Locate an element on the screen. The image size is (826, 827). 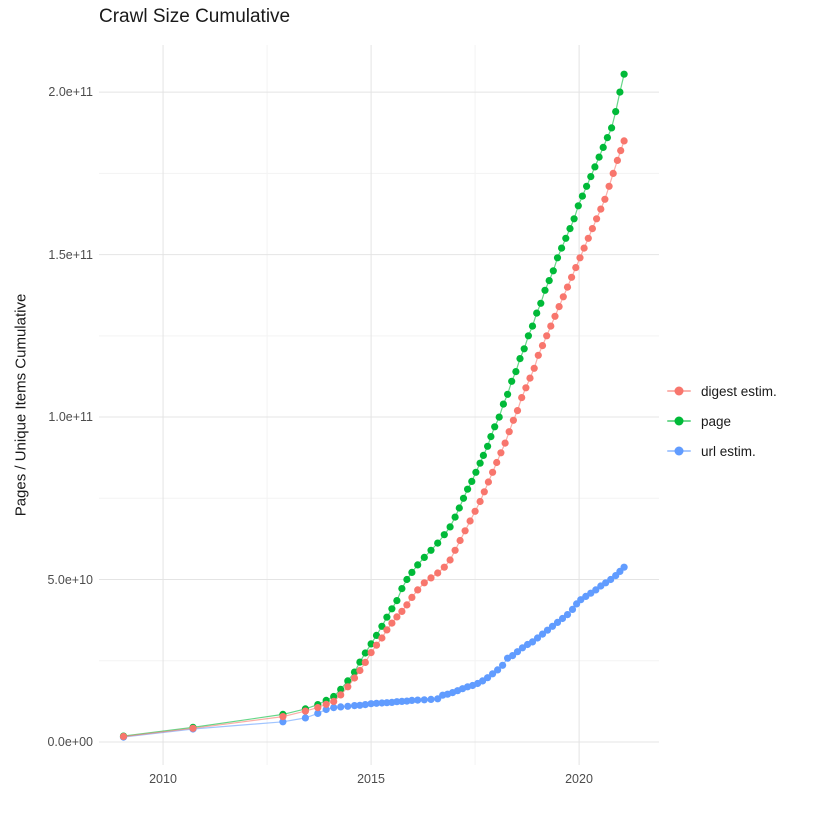
y-tick-label-2: 1.0e+11 is located at coordinates (70, 417).